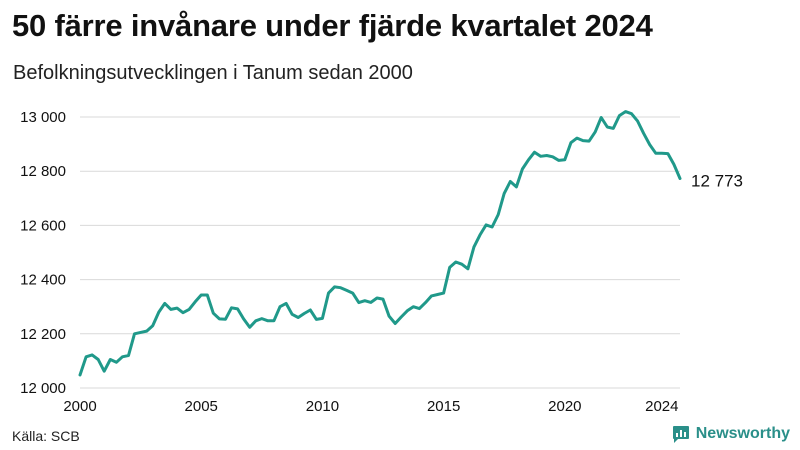  I want to click on x-tick-label: 2005, so click(201, 406).